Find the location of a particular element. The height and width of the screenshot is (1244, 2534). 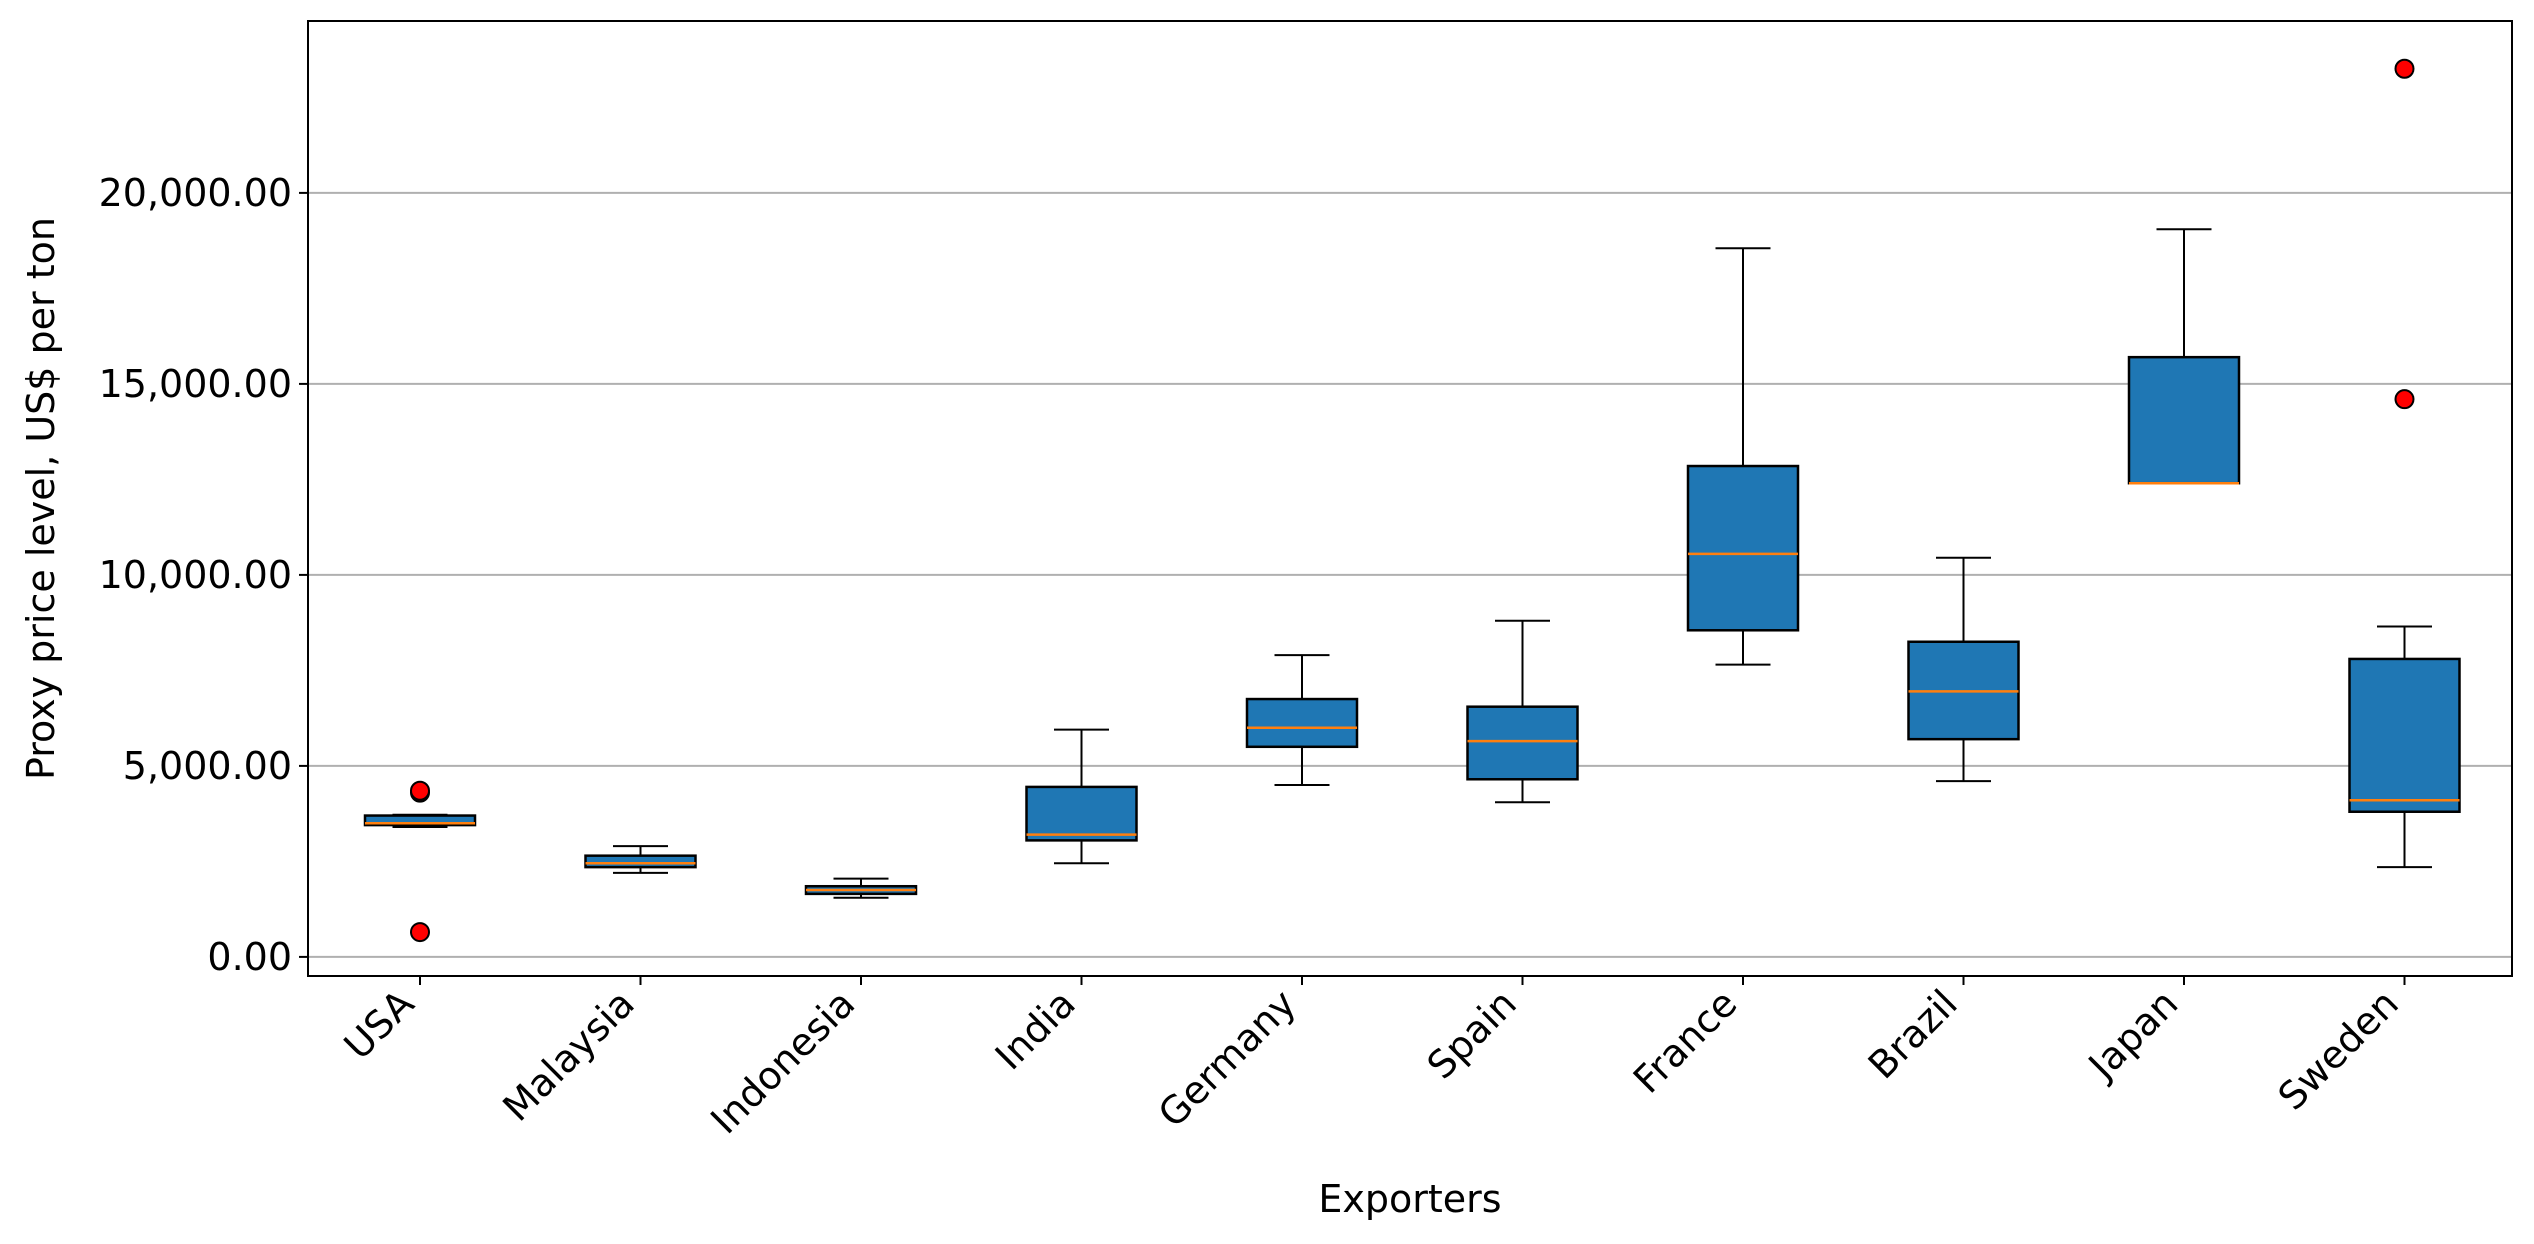

box-indonesia is located at coordinates (861, 888).